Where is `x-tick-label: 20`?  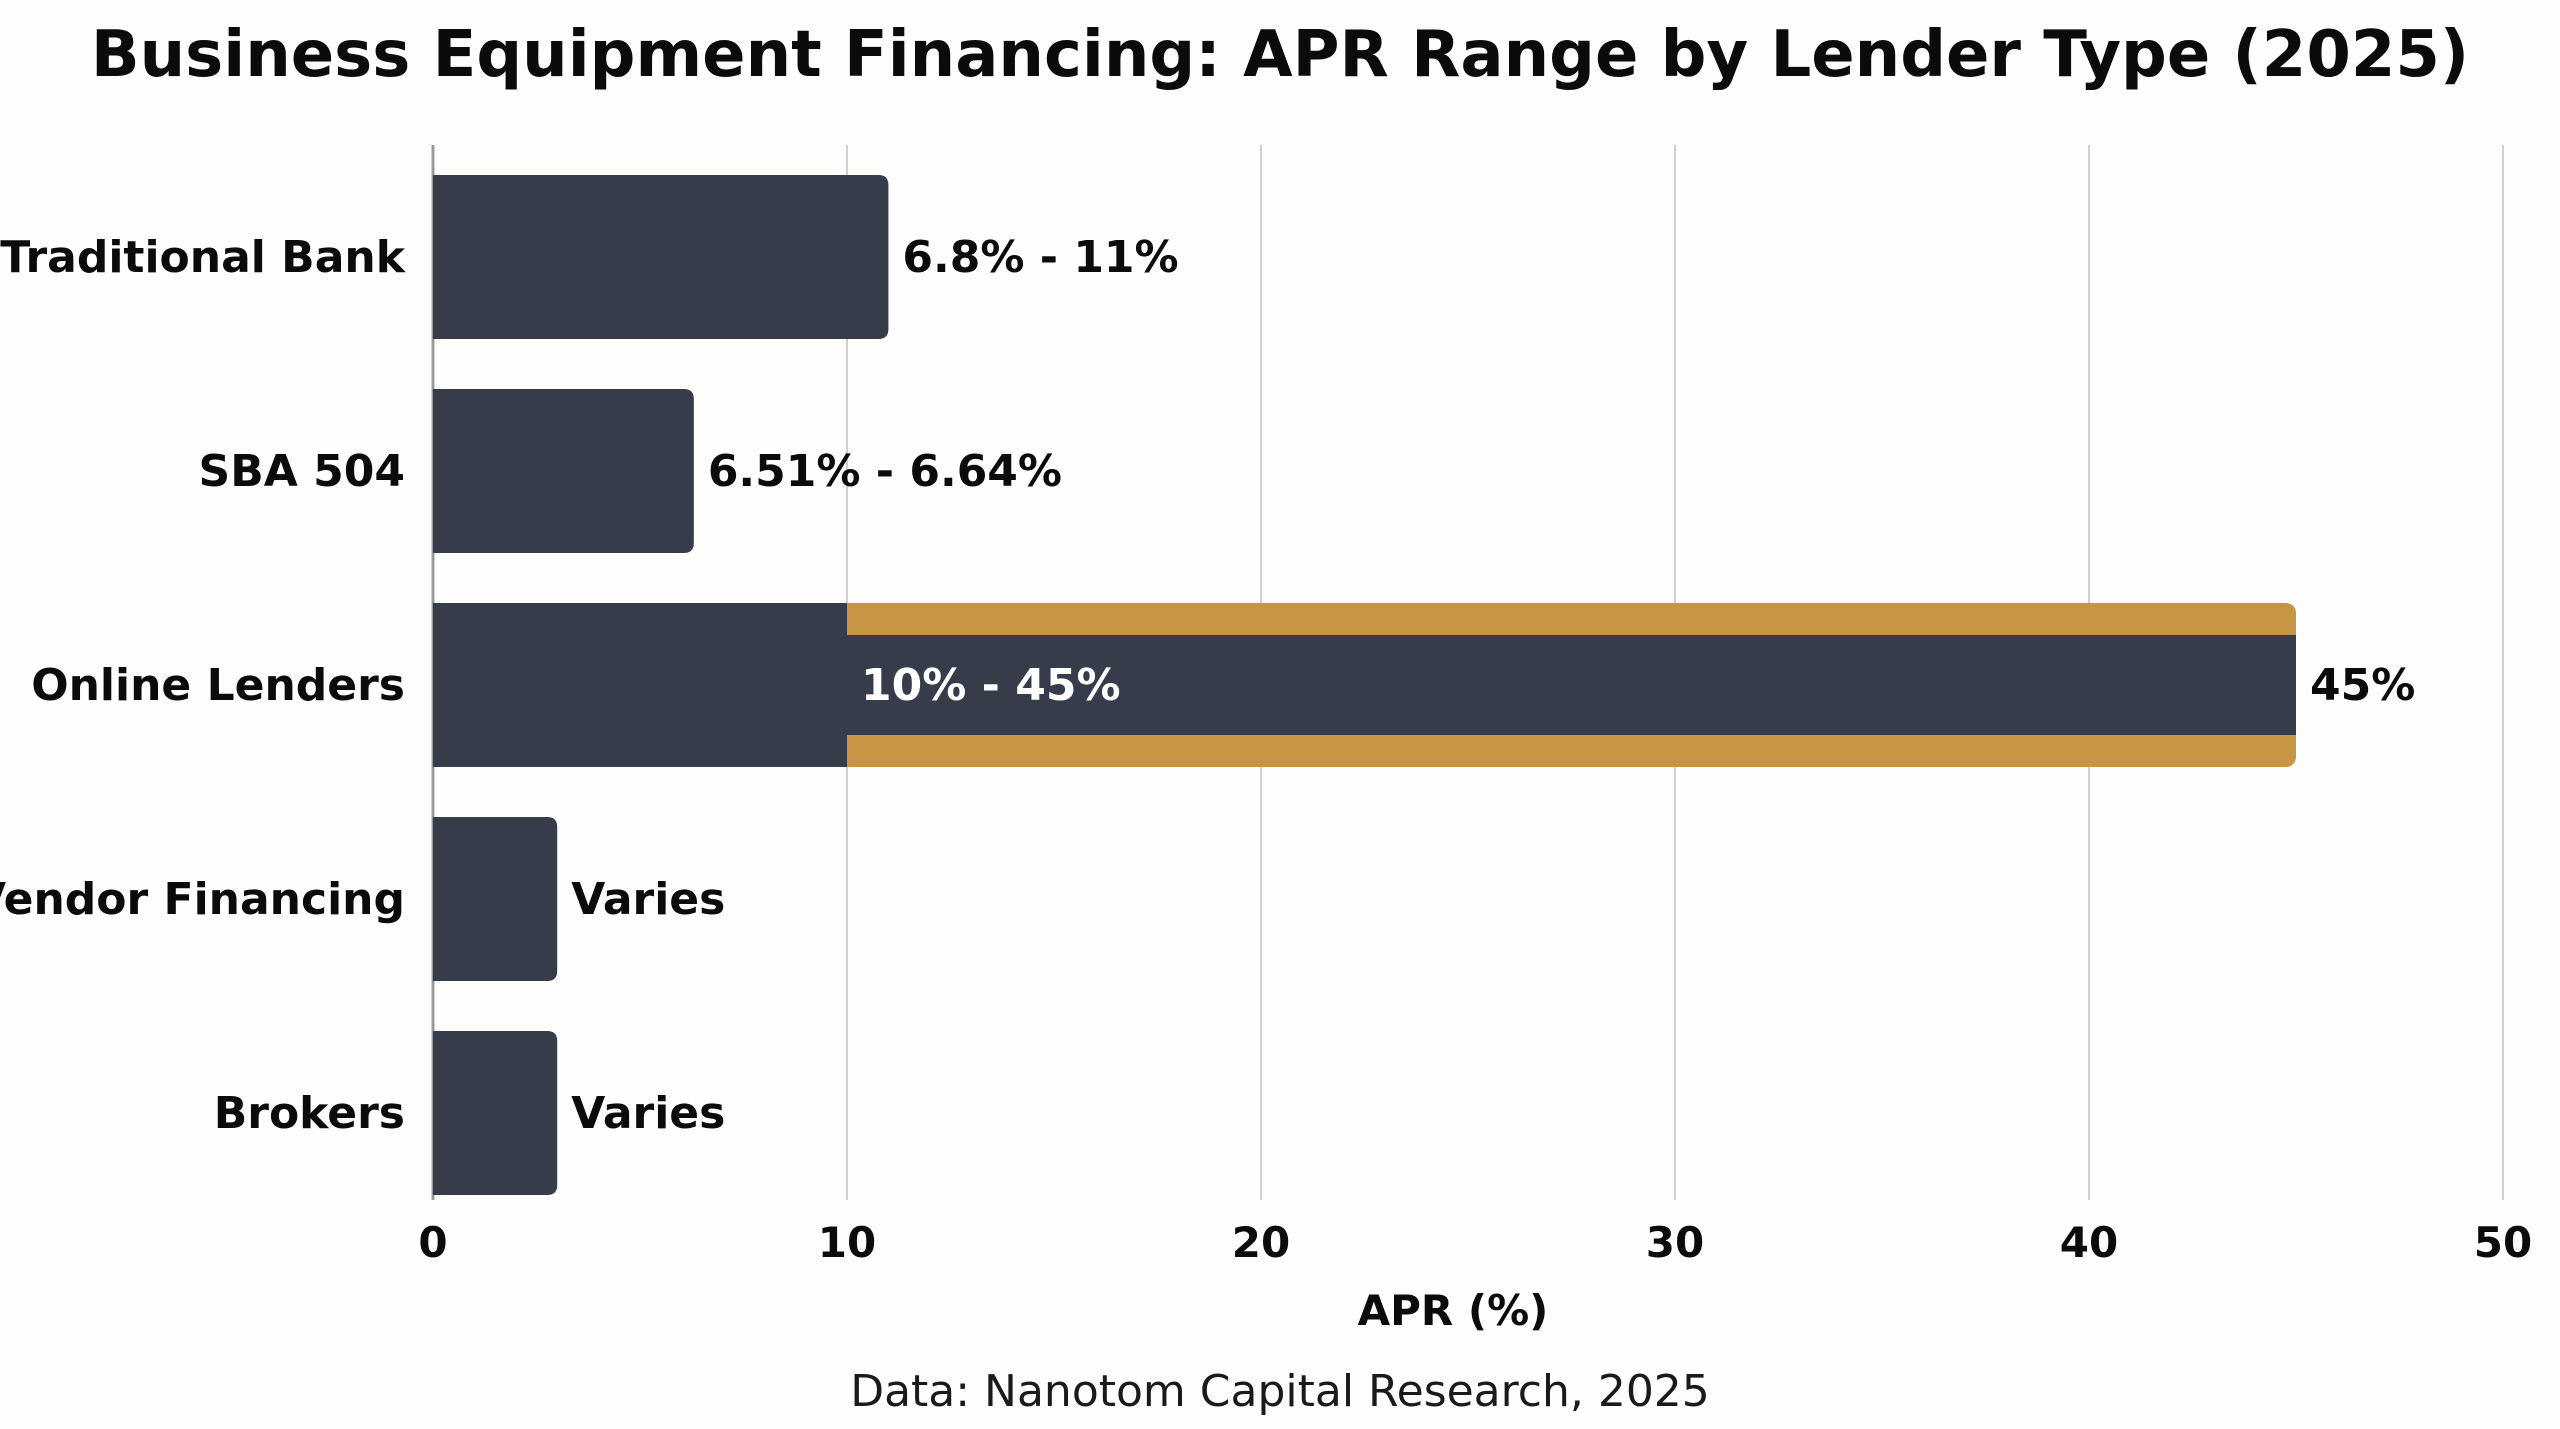
x-tick-label: 20 is located at coordinates (1261, 1242).